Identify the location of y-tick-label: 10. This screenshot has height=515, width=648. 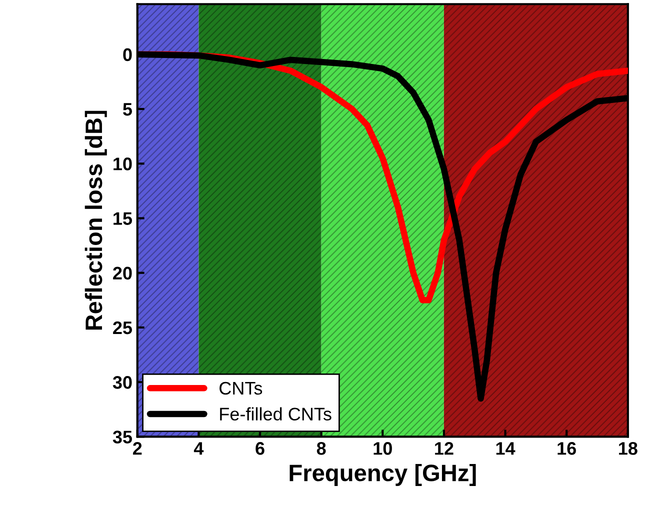
(123, 164).